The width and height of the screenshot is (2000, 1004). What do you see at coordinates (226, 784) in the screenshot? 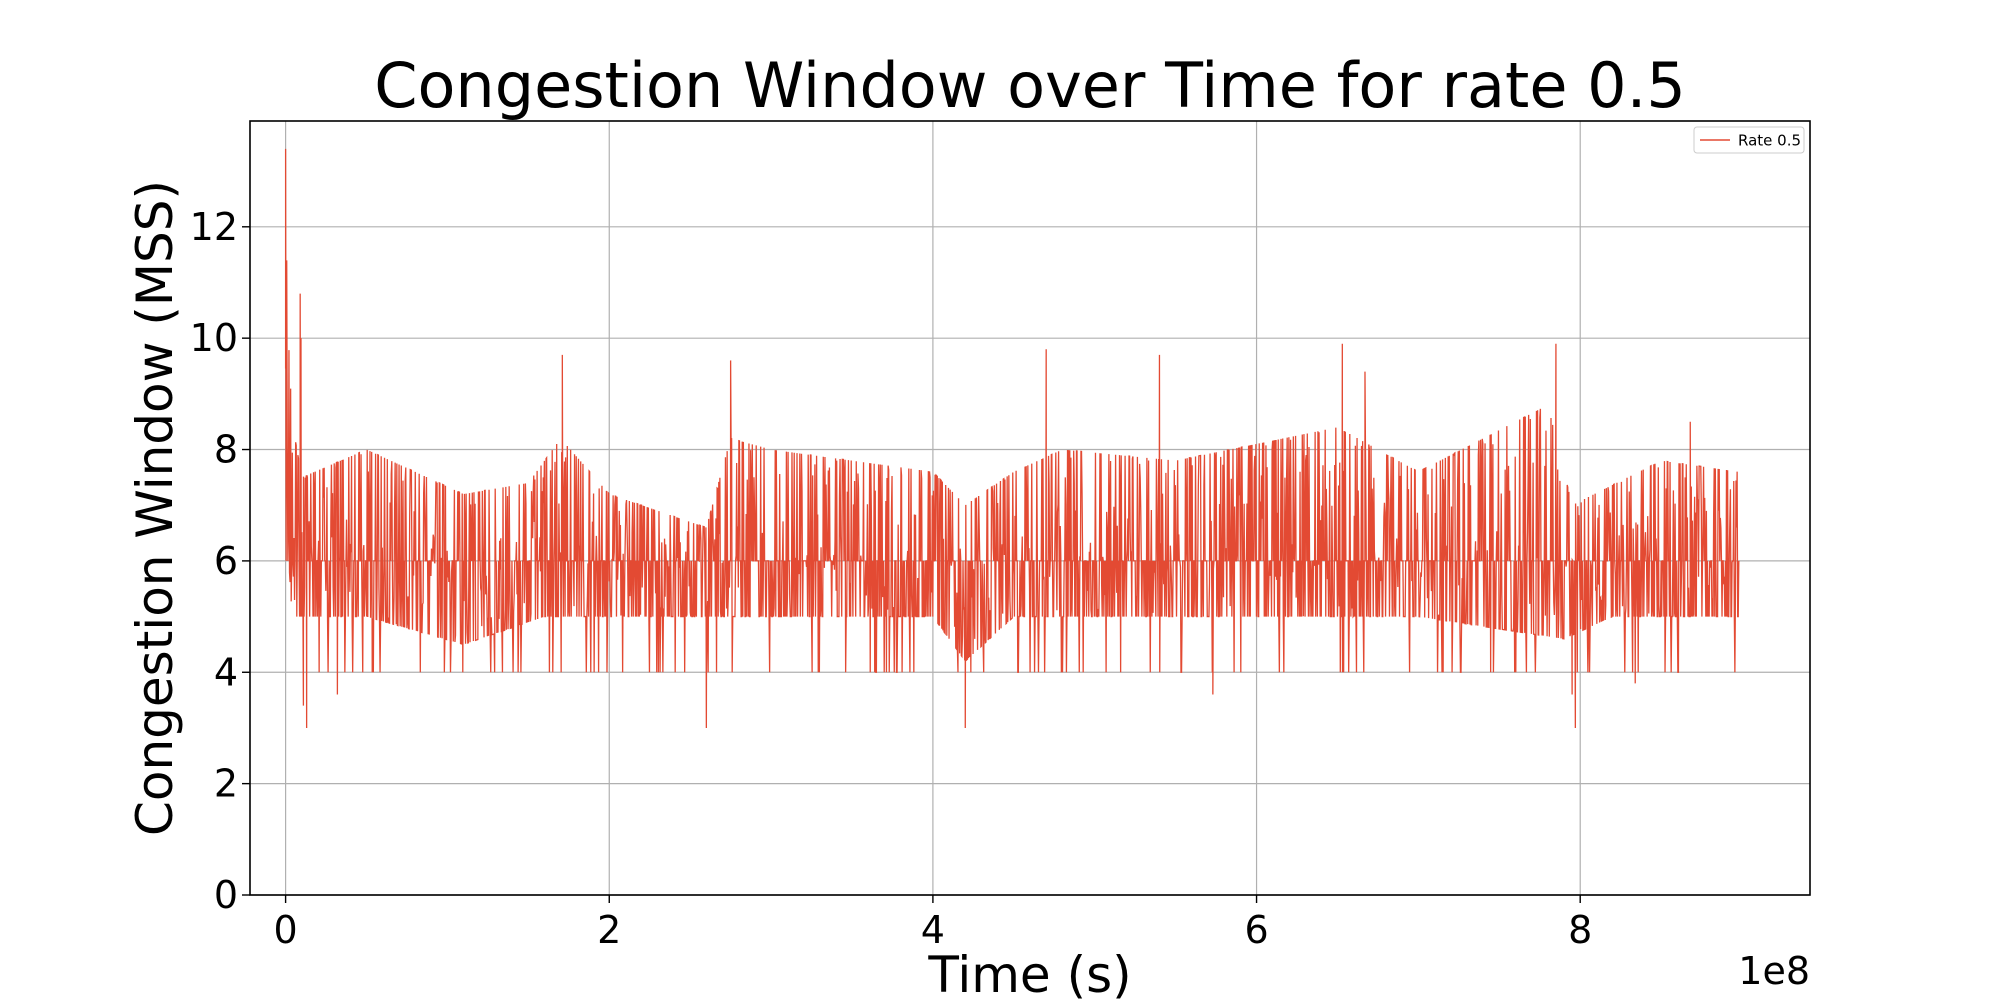
I see `y-tick-label: 2` at bounding box center [226, 784].